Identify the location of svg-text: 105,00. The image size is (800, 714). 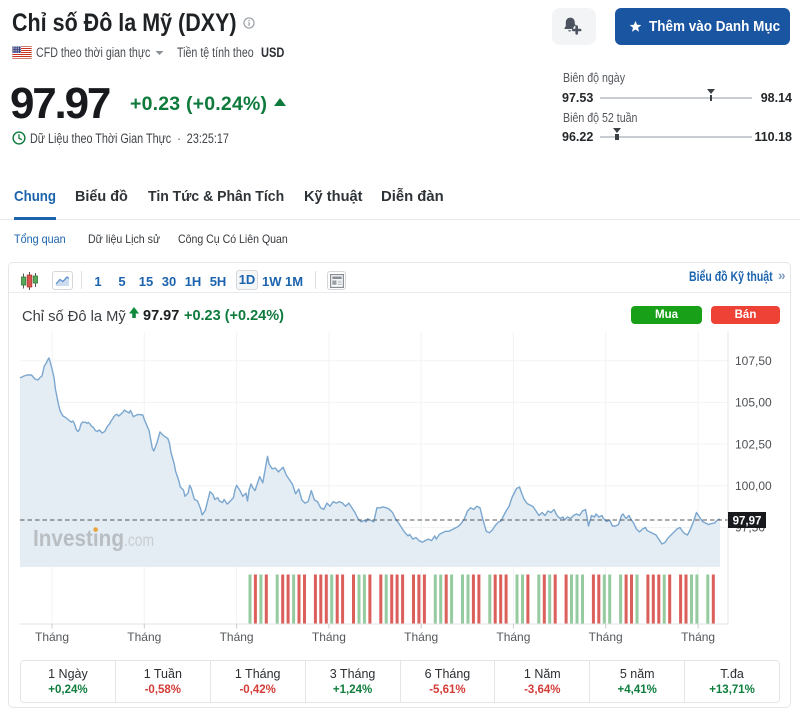
(753, 403).